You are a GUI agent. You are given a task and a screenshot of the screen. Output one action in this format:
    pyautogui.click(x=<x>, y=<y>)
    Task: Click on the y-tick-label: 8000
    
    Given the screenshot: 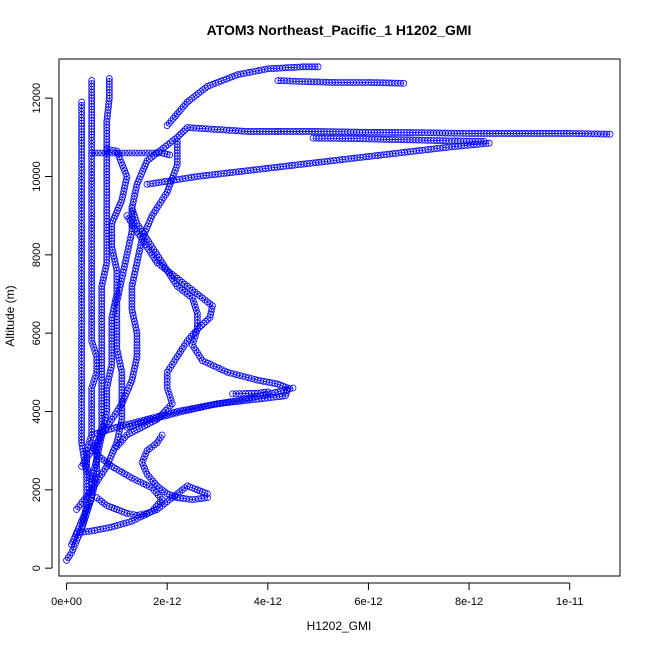 What is the action you would take?
    pyautogui.click(x=37, y=255)
    